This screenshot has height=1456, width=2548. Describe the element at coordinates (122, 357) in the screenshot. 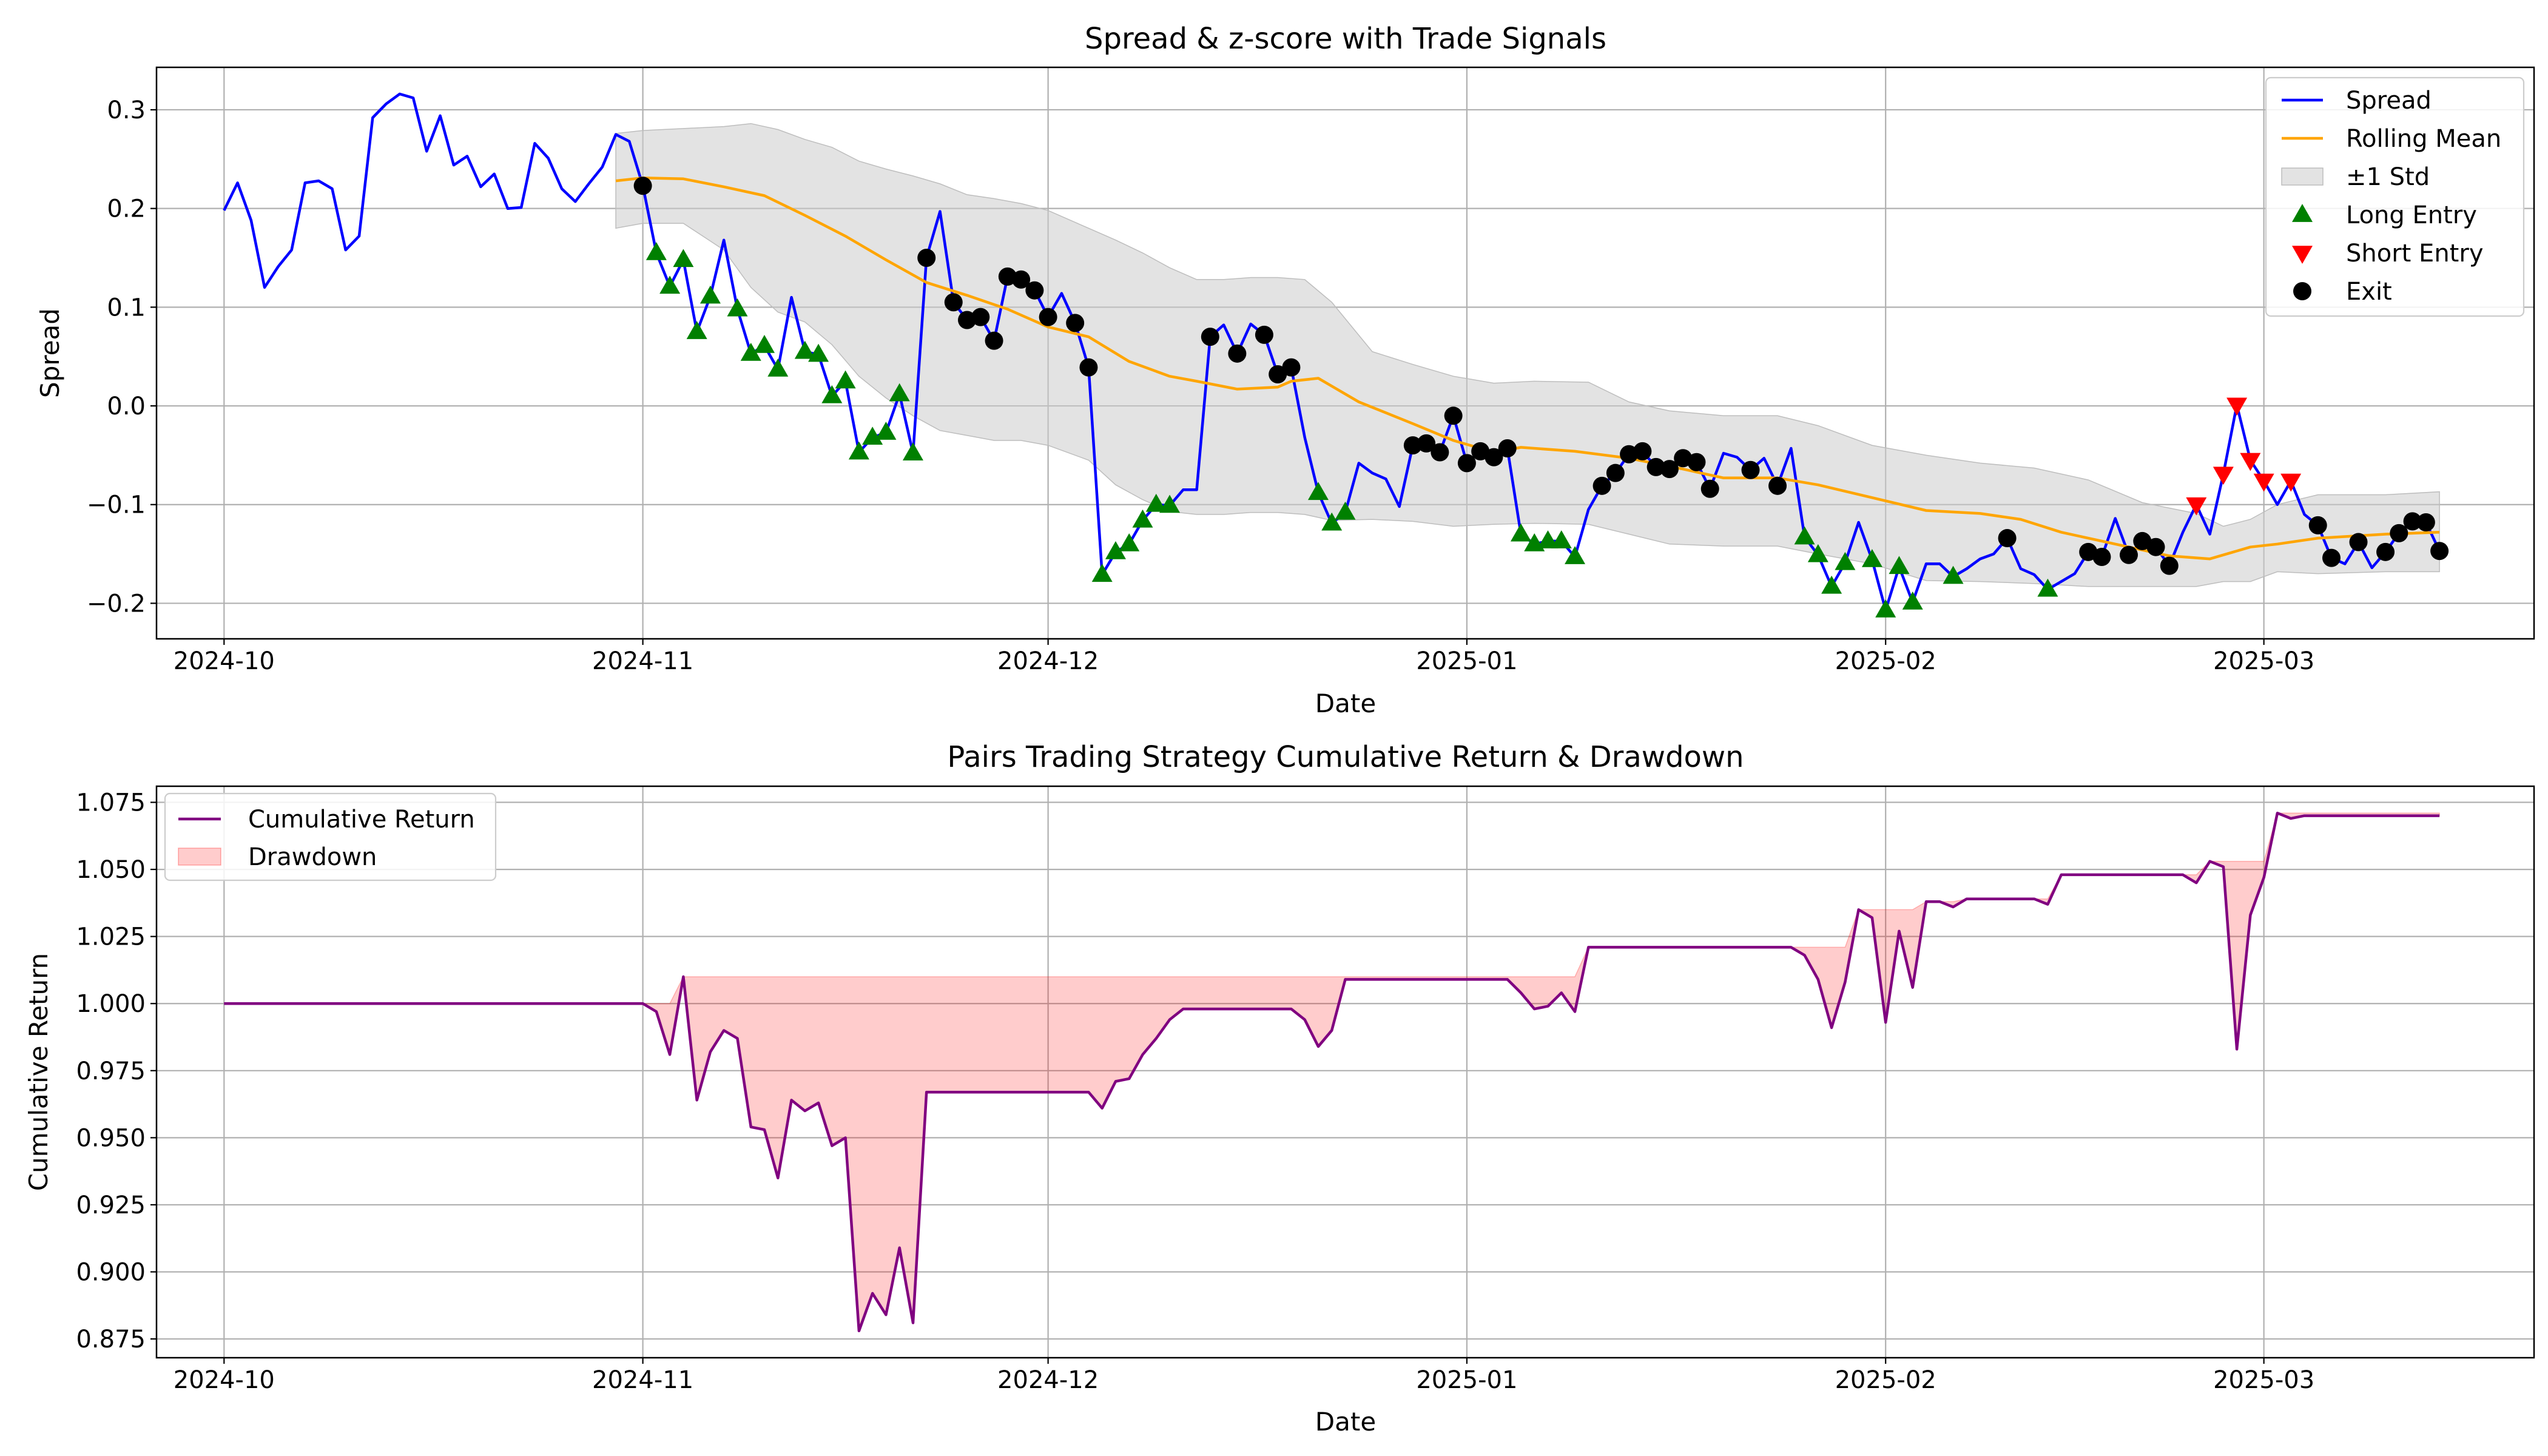

I see `spread-y-axis: −0.2 −0.1 0.0 0.1 0.2 0.3` at that location.